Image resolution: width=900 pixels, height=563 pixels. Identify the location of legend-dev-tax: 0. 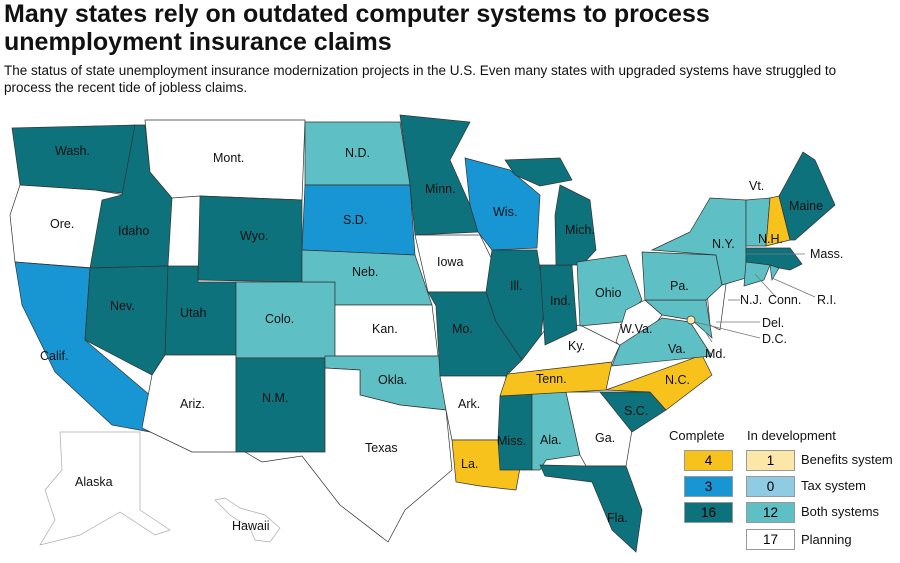
(770, 486).